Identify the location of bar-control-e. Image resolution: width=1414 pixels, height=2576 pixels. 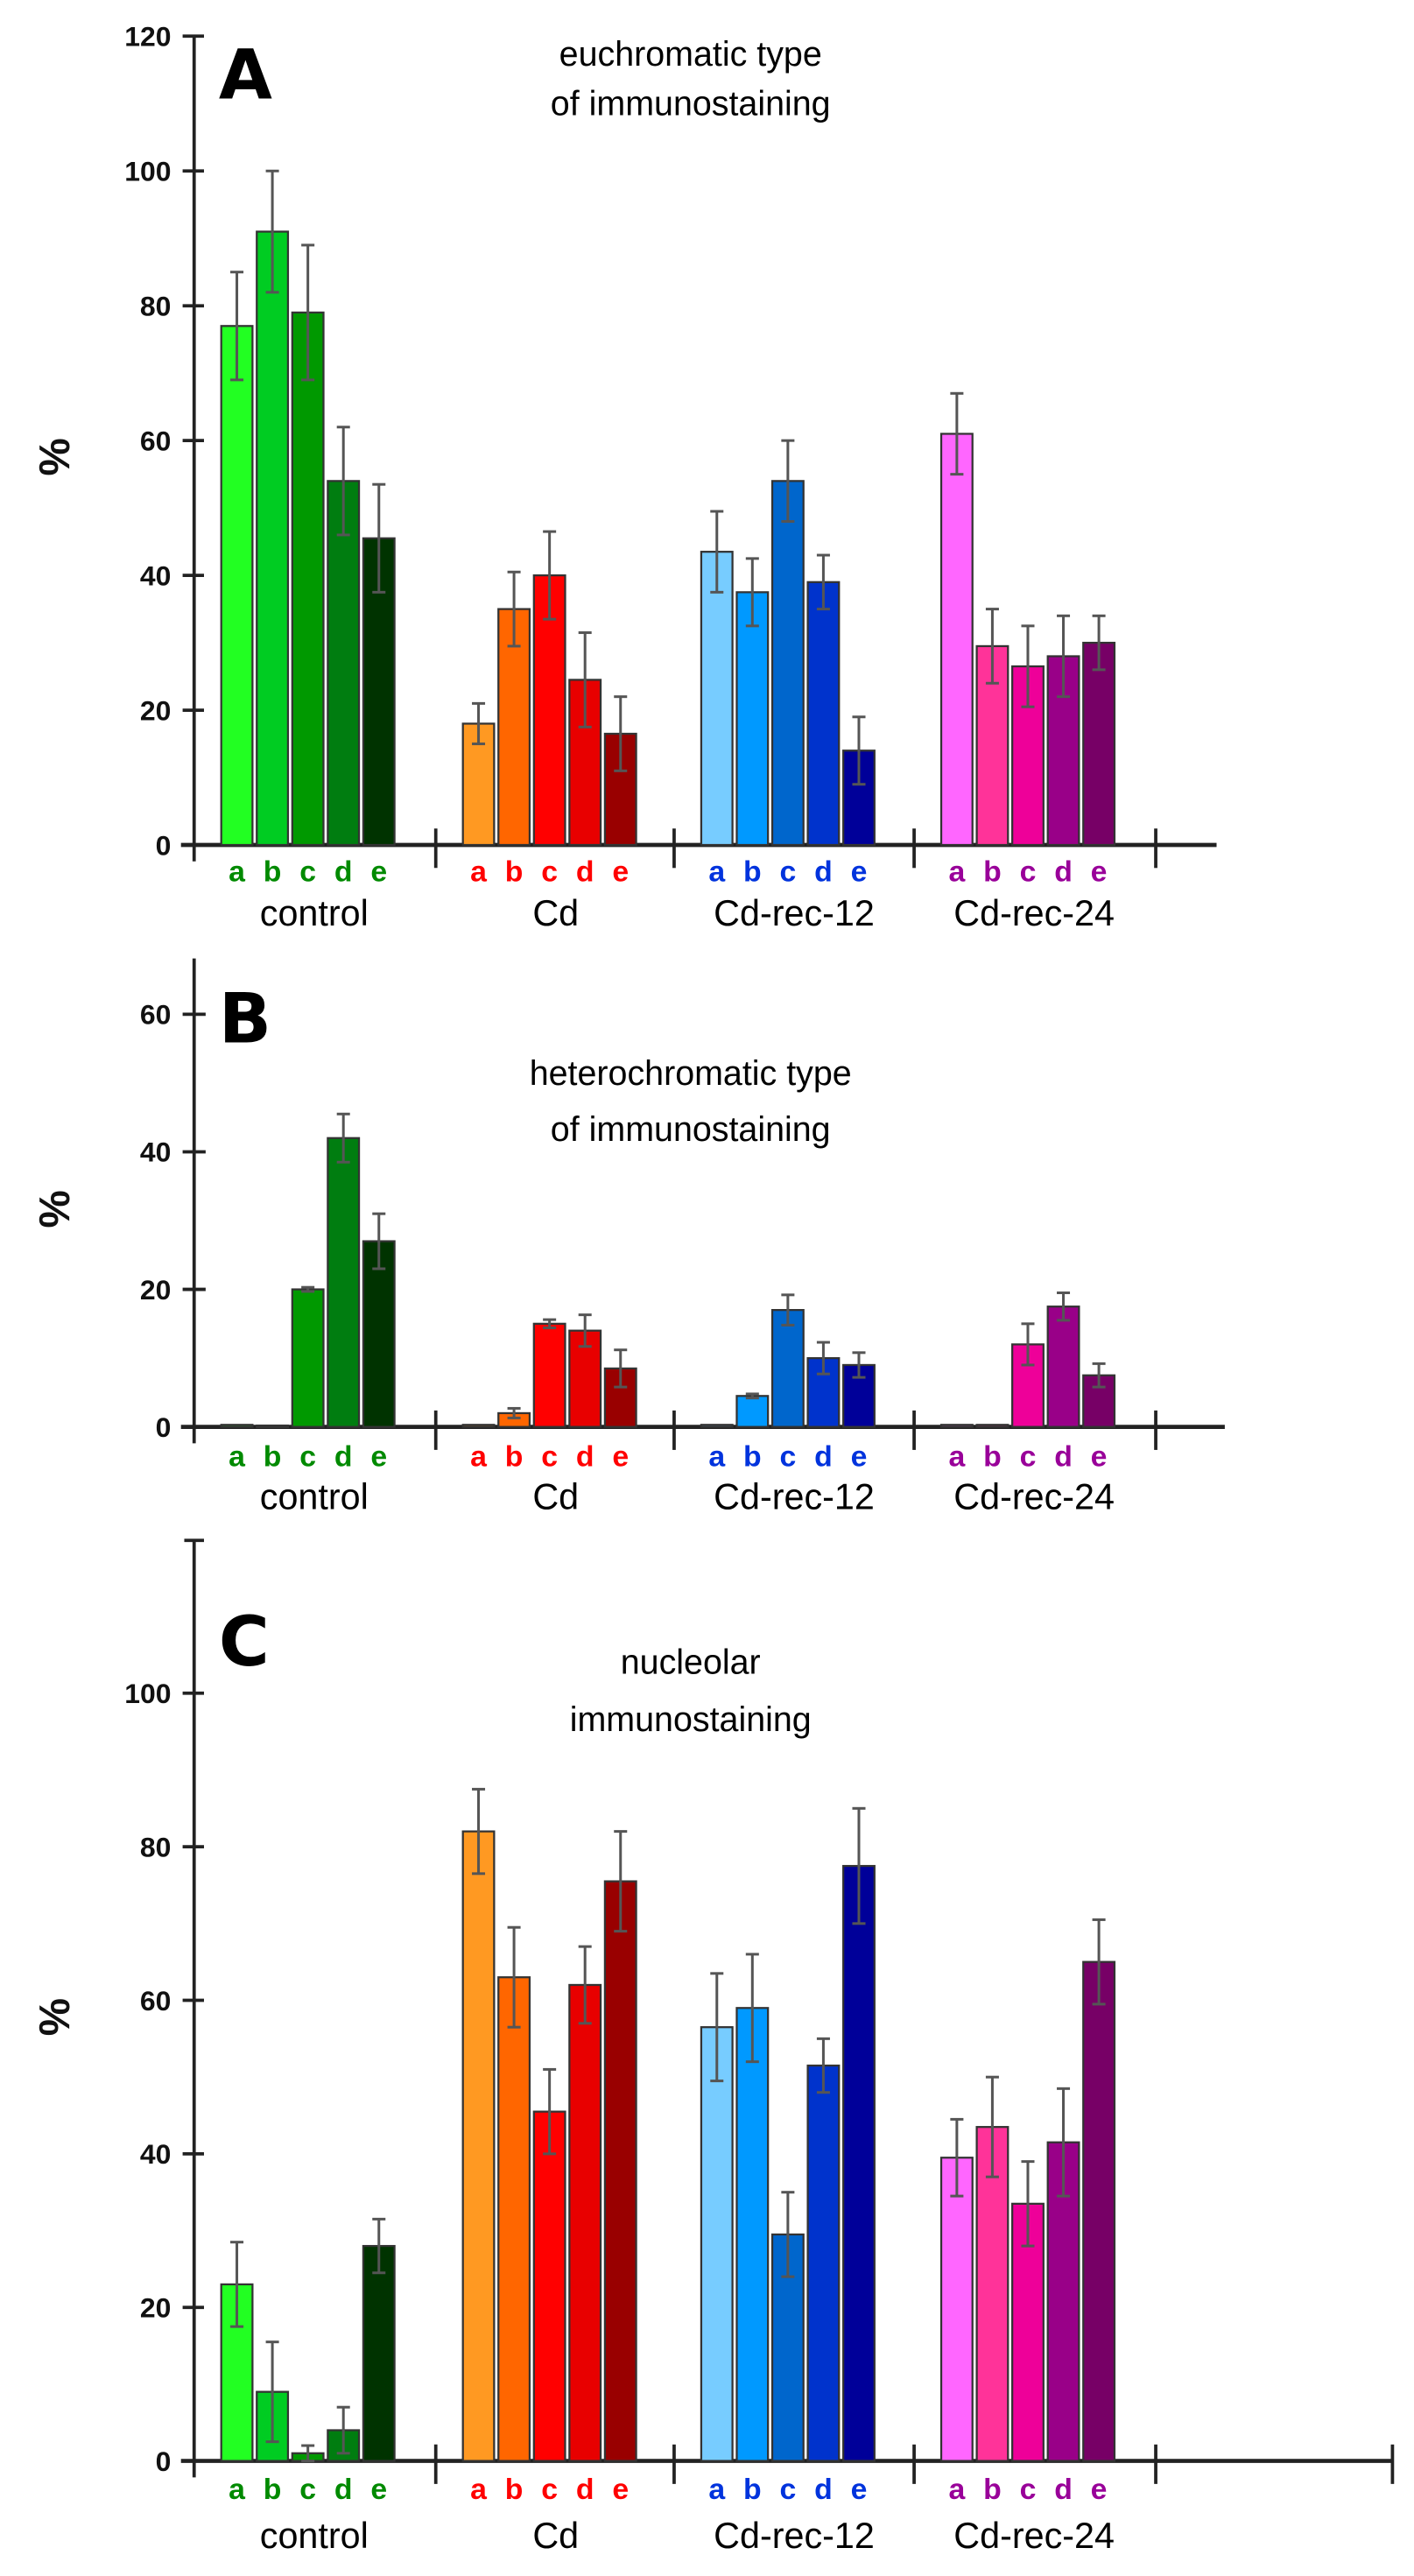
(379, 2353).